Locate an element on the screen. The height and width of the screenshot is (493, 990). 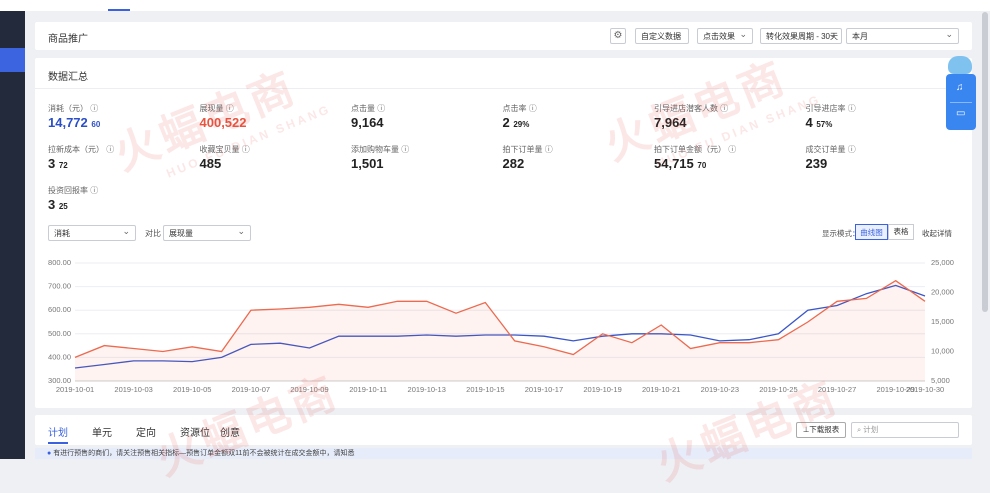
metric-value: 7,964 is located at coordinates (670, 122).